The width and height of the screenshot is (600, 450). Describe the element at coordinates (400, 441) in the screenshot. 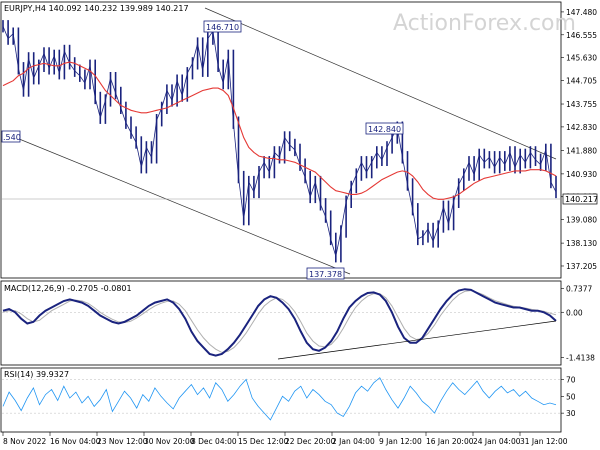

I see `x-tick-label: 9 Jan 12:00` at that location.